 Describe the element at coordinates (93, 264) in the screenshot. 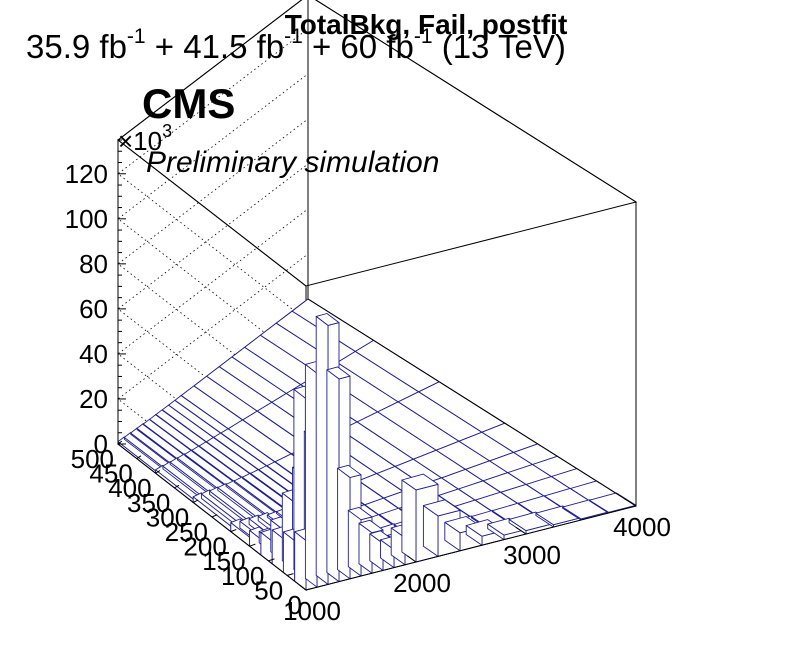

I see `z-tick-label: 80` at that location.